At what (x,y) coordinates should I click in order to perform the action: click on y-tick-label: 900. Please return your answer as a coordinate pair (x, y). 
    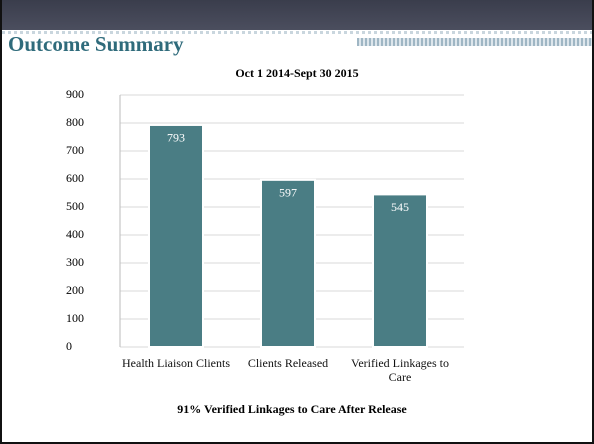
    Looking at the image, I should click on (75, 94).